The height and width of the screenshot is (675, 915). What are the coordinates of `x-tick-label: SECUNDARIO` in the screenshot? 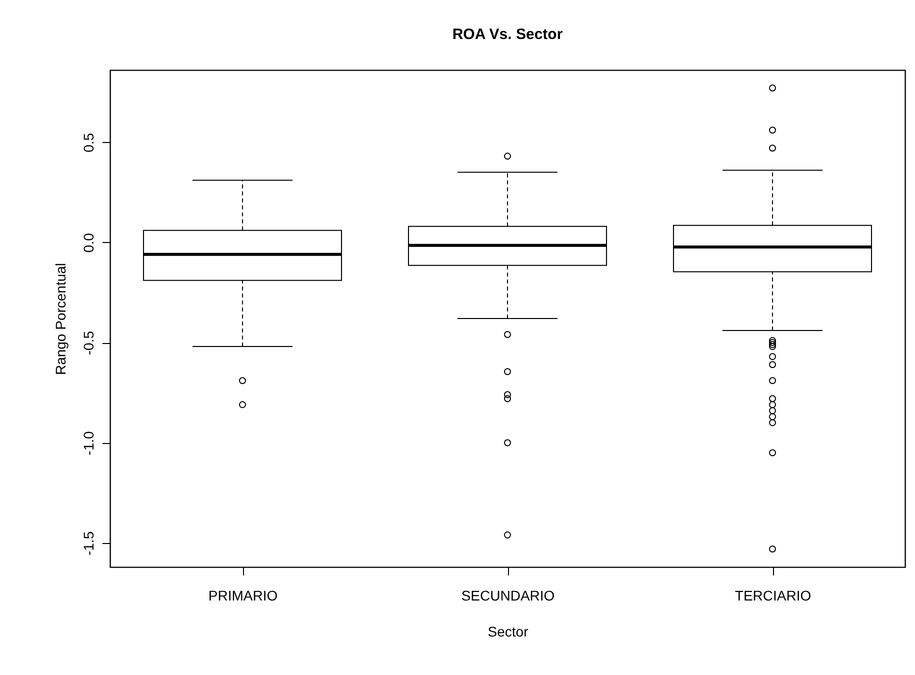 It's located at (508, 596).